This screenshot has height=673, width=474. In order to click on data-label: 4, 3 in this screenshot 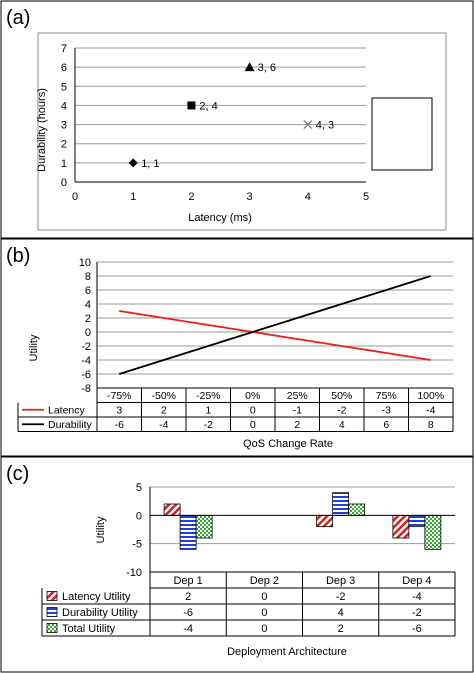, I will do `click(325, 126)`.